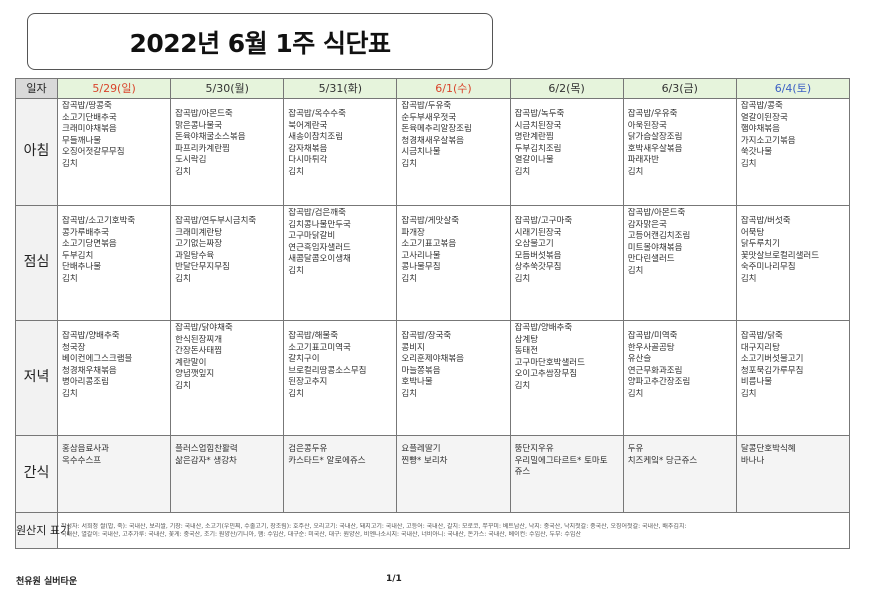  What do you see at coordinates (36, 88) in the screenshot?
I see `date-header-label: 일자` at bounding box center [36, 88].